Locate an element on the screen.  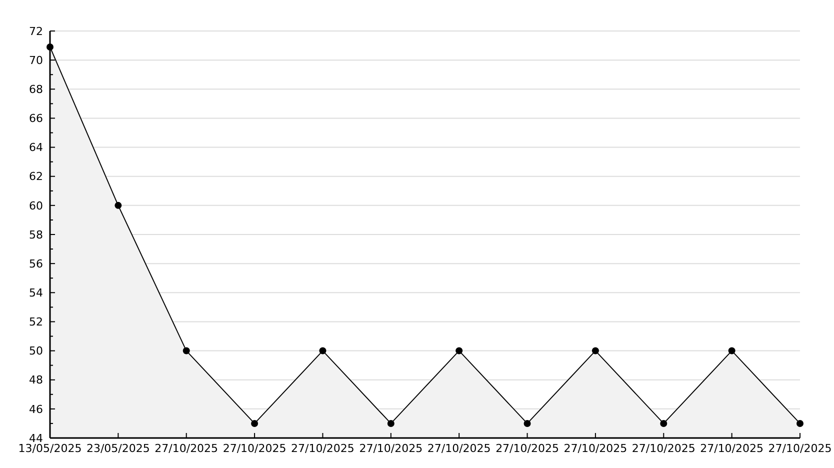
y-tick-label: 58 is located at coordinates (36, 235).